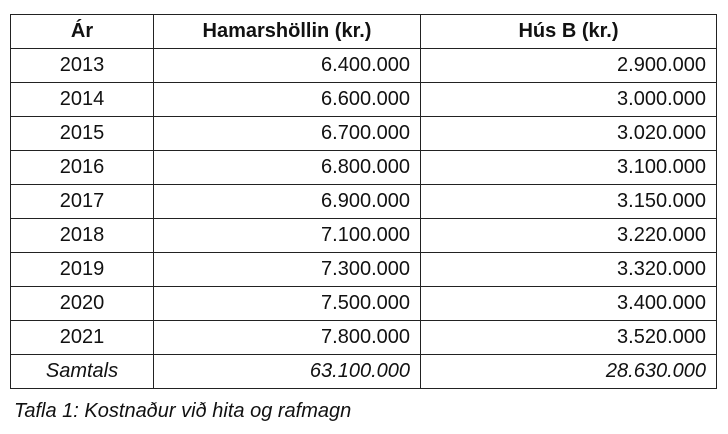 This screenshot has height=434, width=728. What do you see at coordinates (287, 65) in the screenshot?
I see `cell-hamarshollin: 6.400.000` at bounding box center [287, 65].